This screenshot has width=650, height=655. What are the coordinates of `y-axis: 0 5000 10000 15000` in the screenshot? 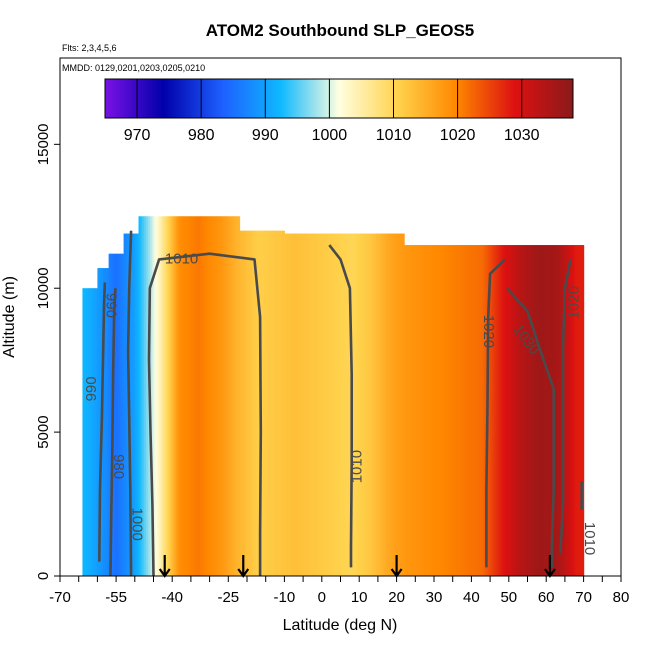 It's located at (47, 351).